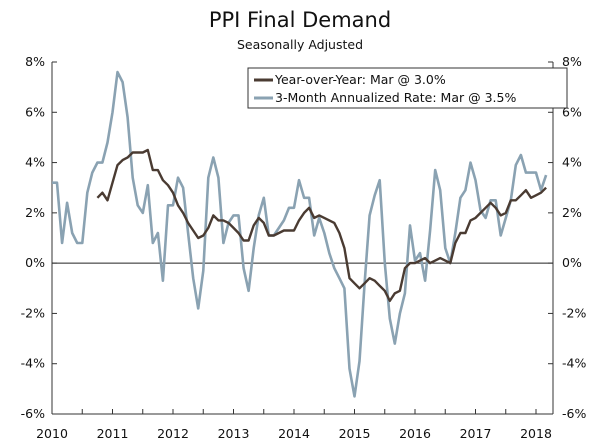 The width and height of the screenshot is (600, 446). I want to click on x-tick-label: 2012, so click(173, 433).